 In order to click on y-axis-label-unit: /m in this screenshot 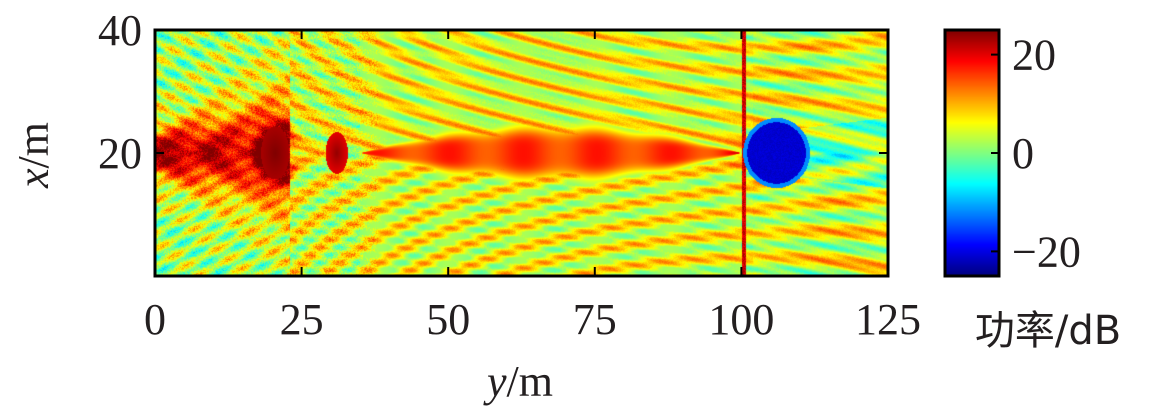, I will do `click(33, 145)`.